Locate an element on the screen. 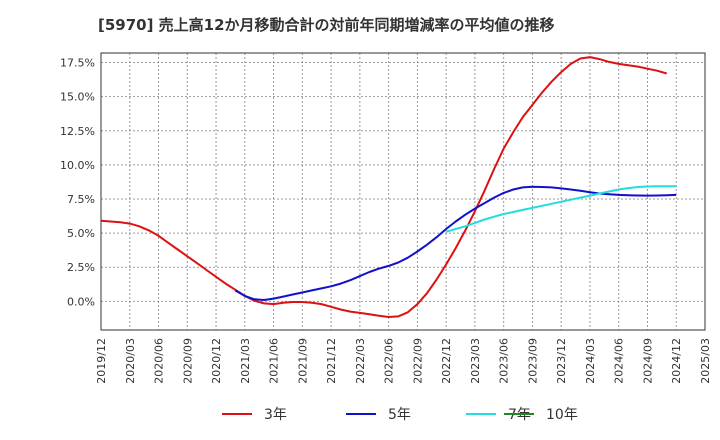 The image size is (720, 440). legend: 3年5年7年10年 is located at coordinates (400, 415).